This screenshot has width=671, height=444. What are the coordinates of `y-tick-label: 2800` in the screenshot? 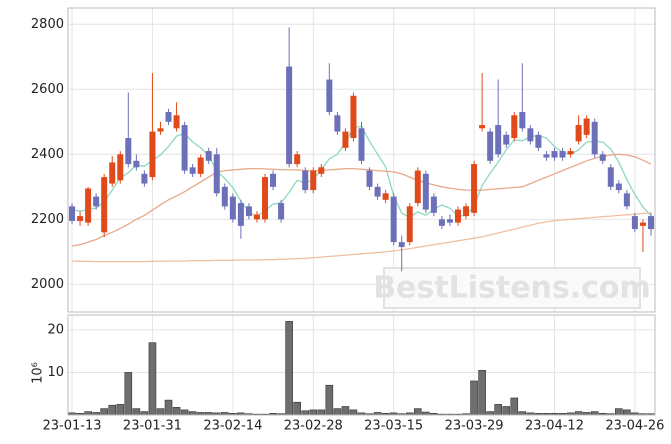 It's located at (47, 24).